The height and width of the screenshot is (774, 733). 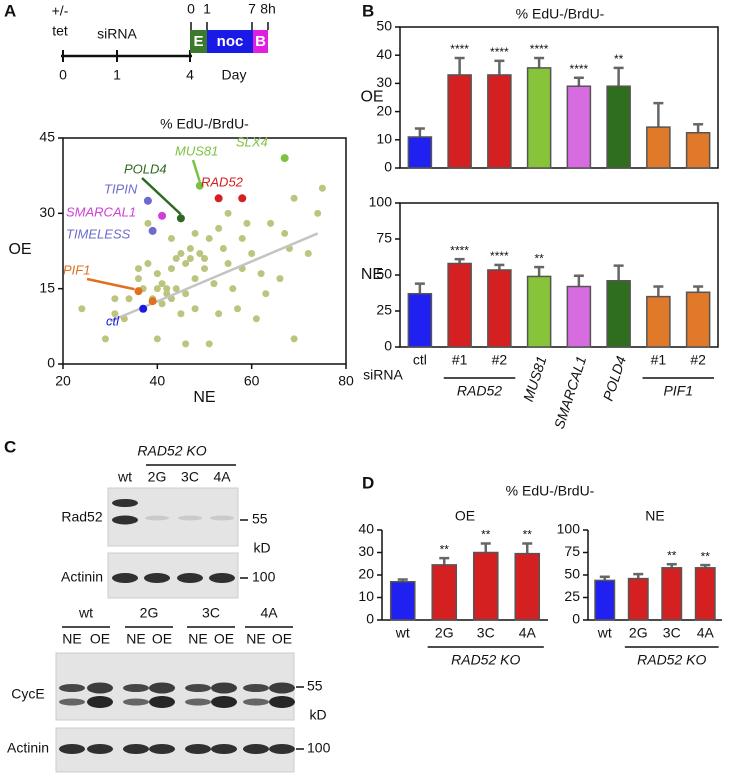 What do you see at coordinates (222, 477) in the screenshot?
I see `lane-label: 4A` at bounding box center [222, 477].